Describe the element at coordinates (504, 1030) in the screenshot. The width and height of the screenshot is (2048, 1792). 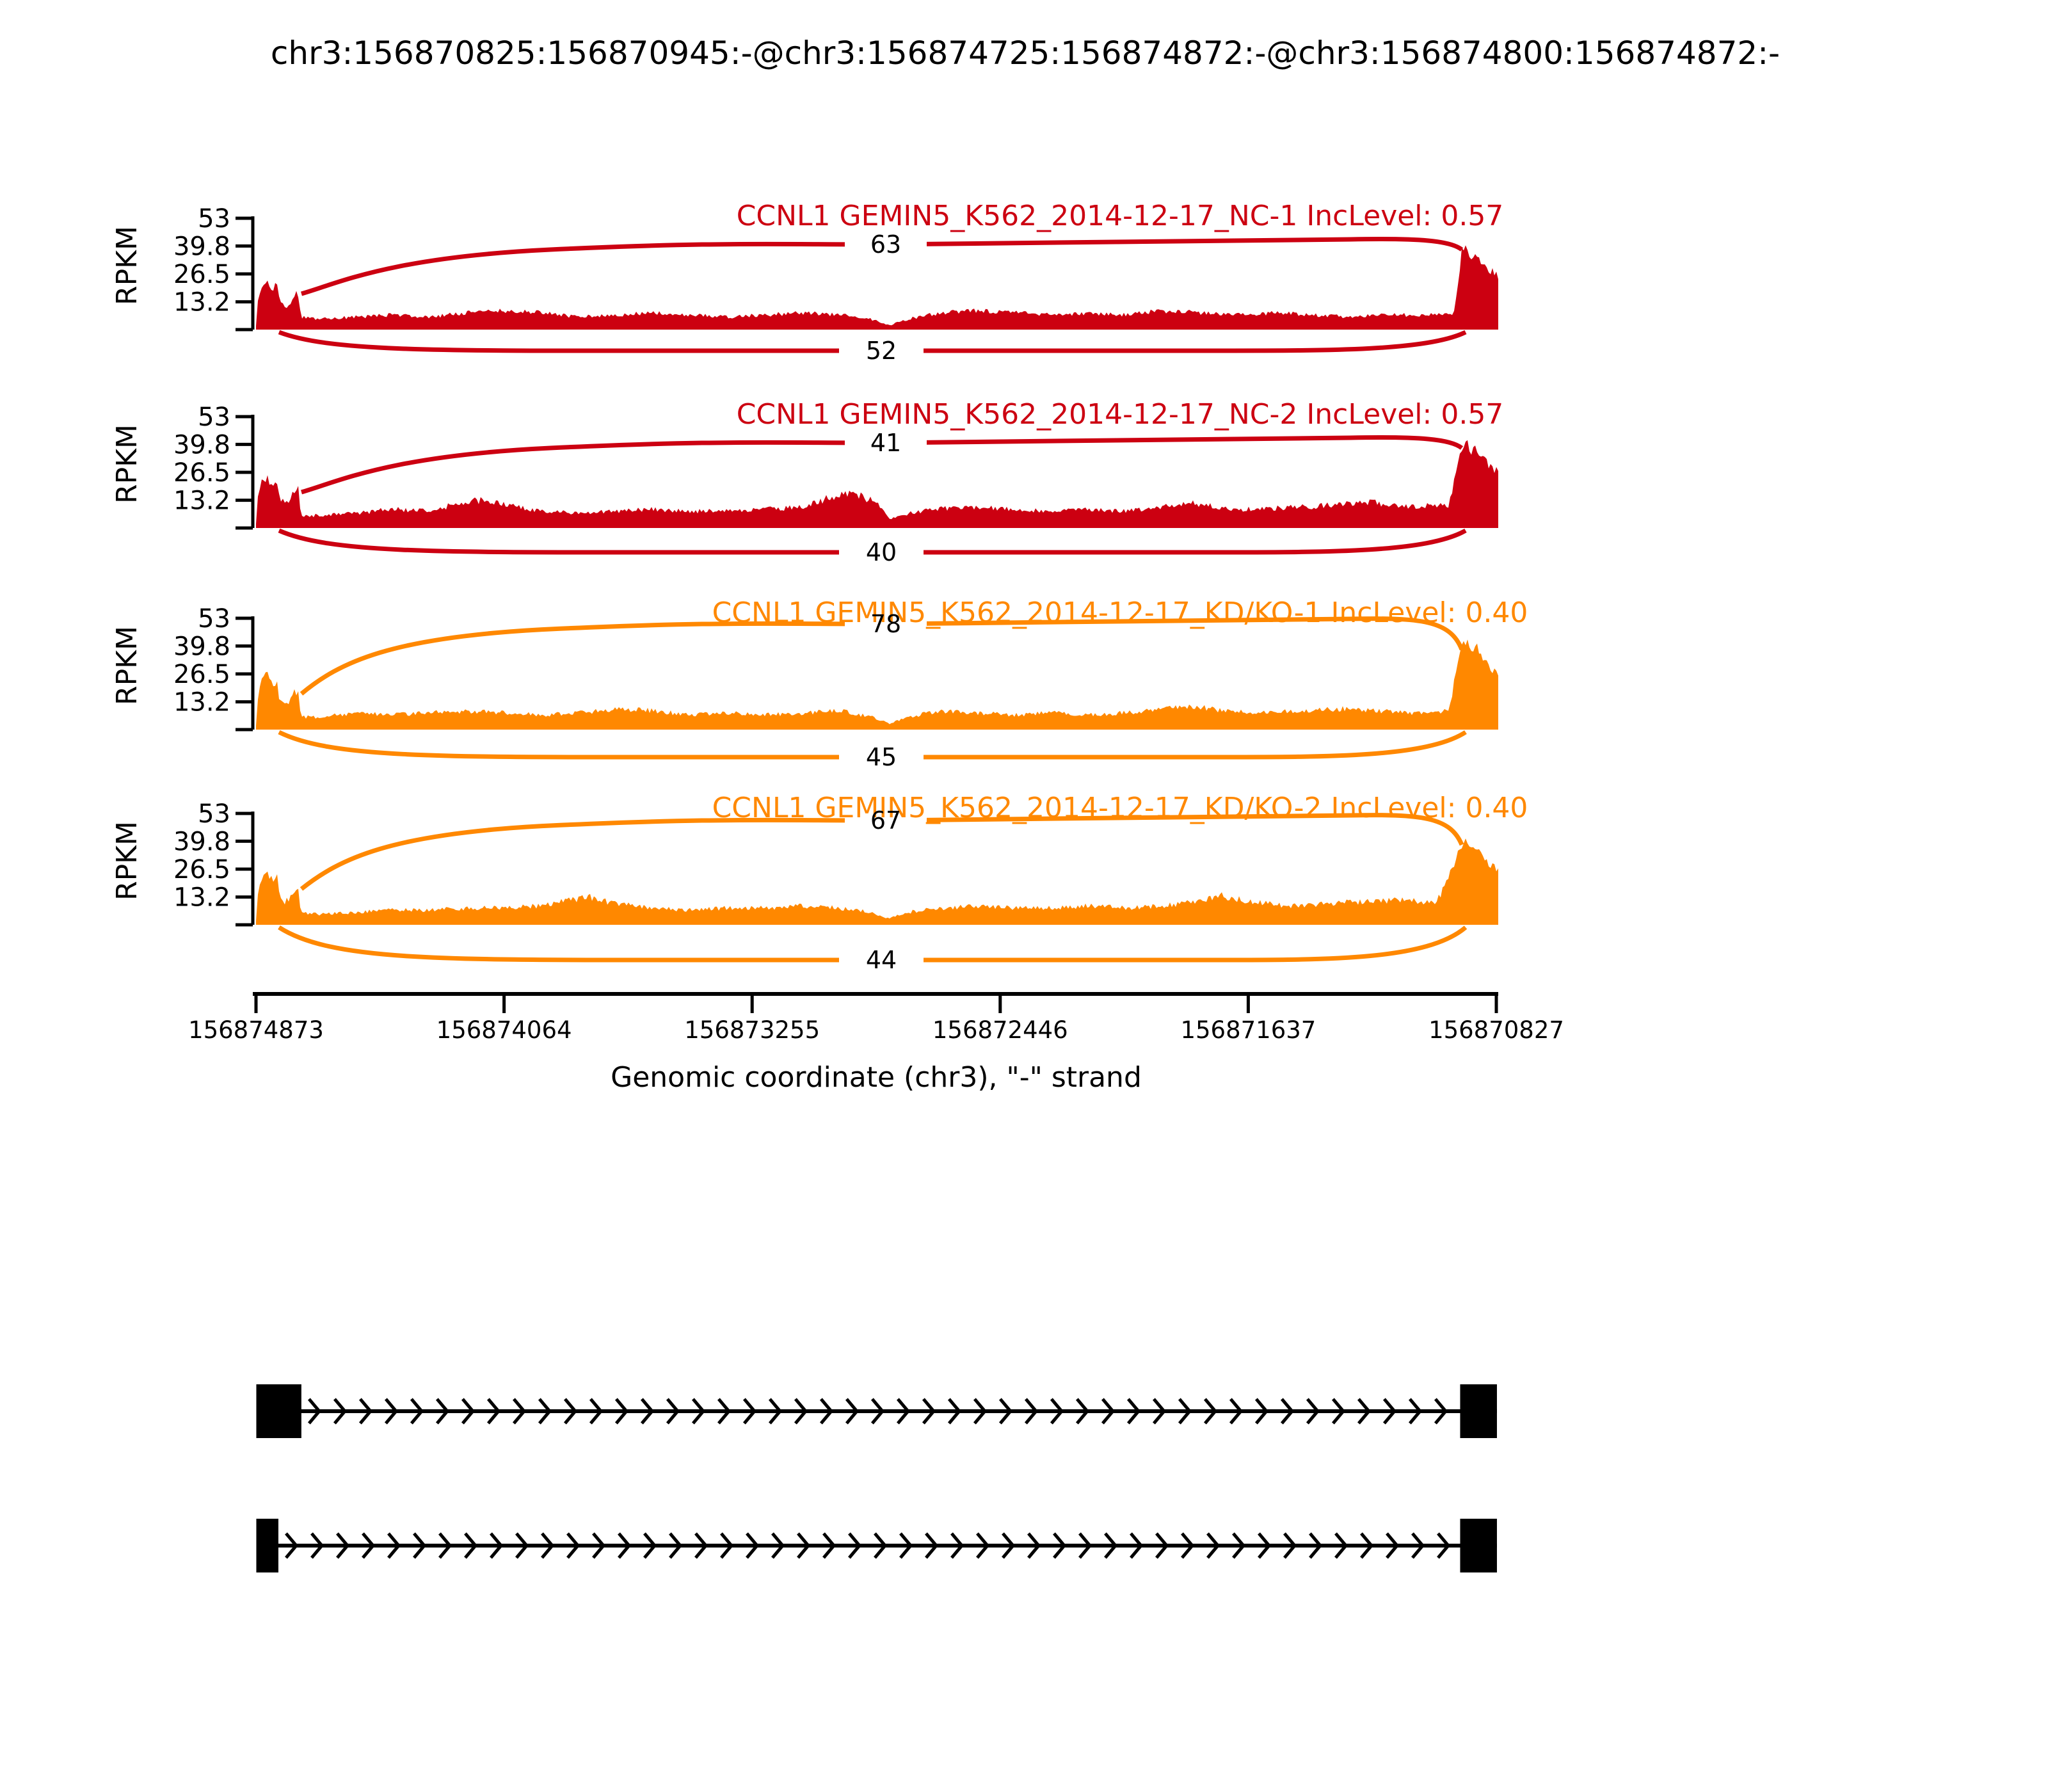
I see `x-tick-label: 156874064` at that location.